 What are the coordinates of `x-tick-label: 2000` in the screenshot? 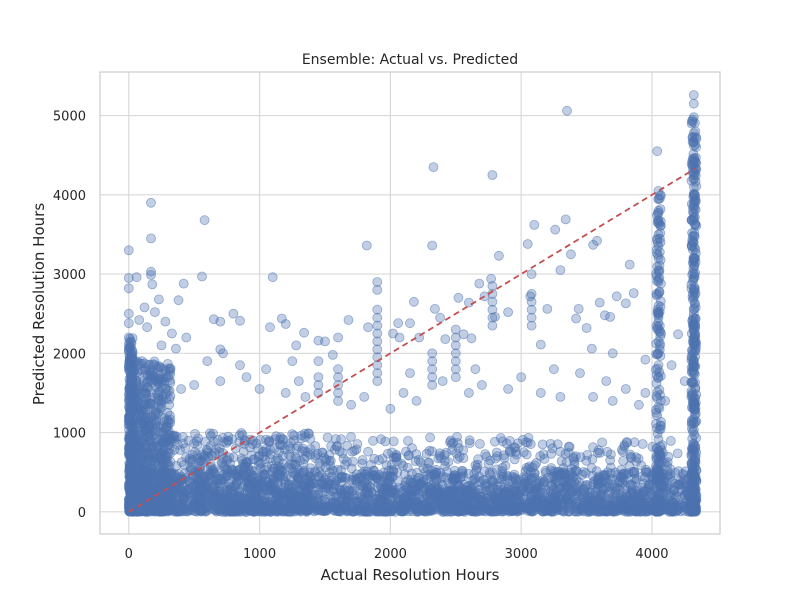 It's located at (390, 554).